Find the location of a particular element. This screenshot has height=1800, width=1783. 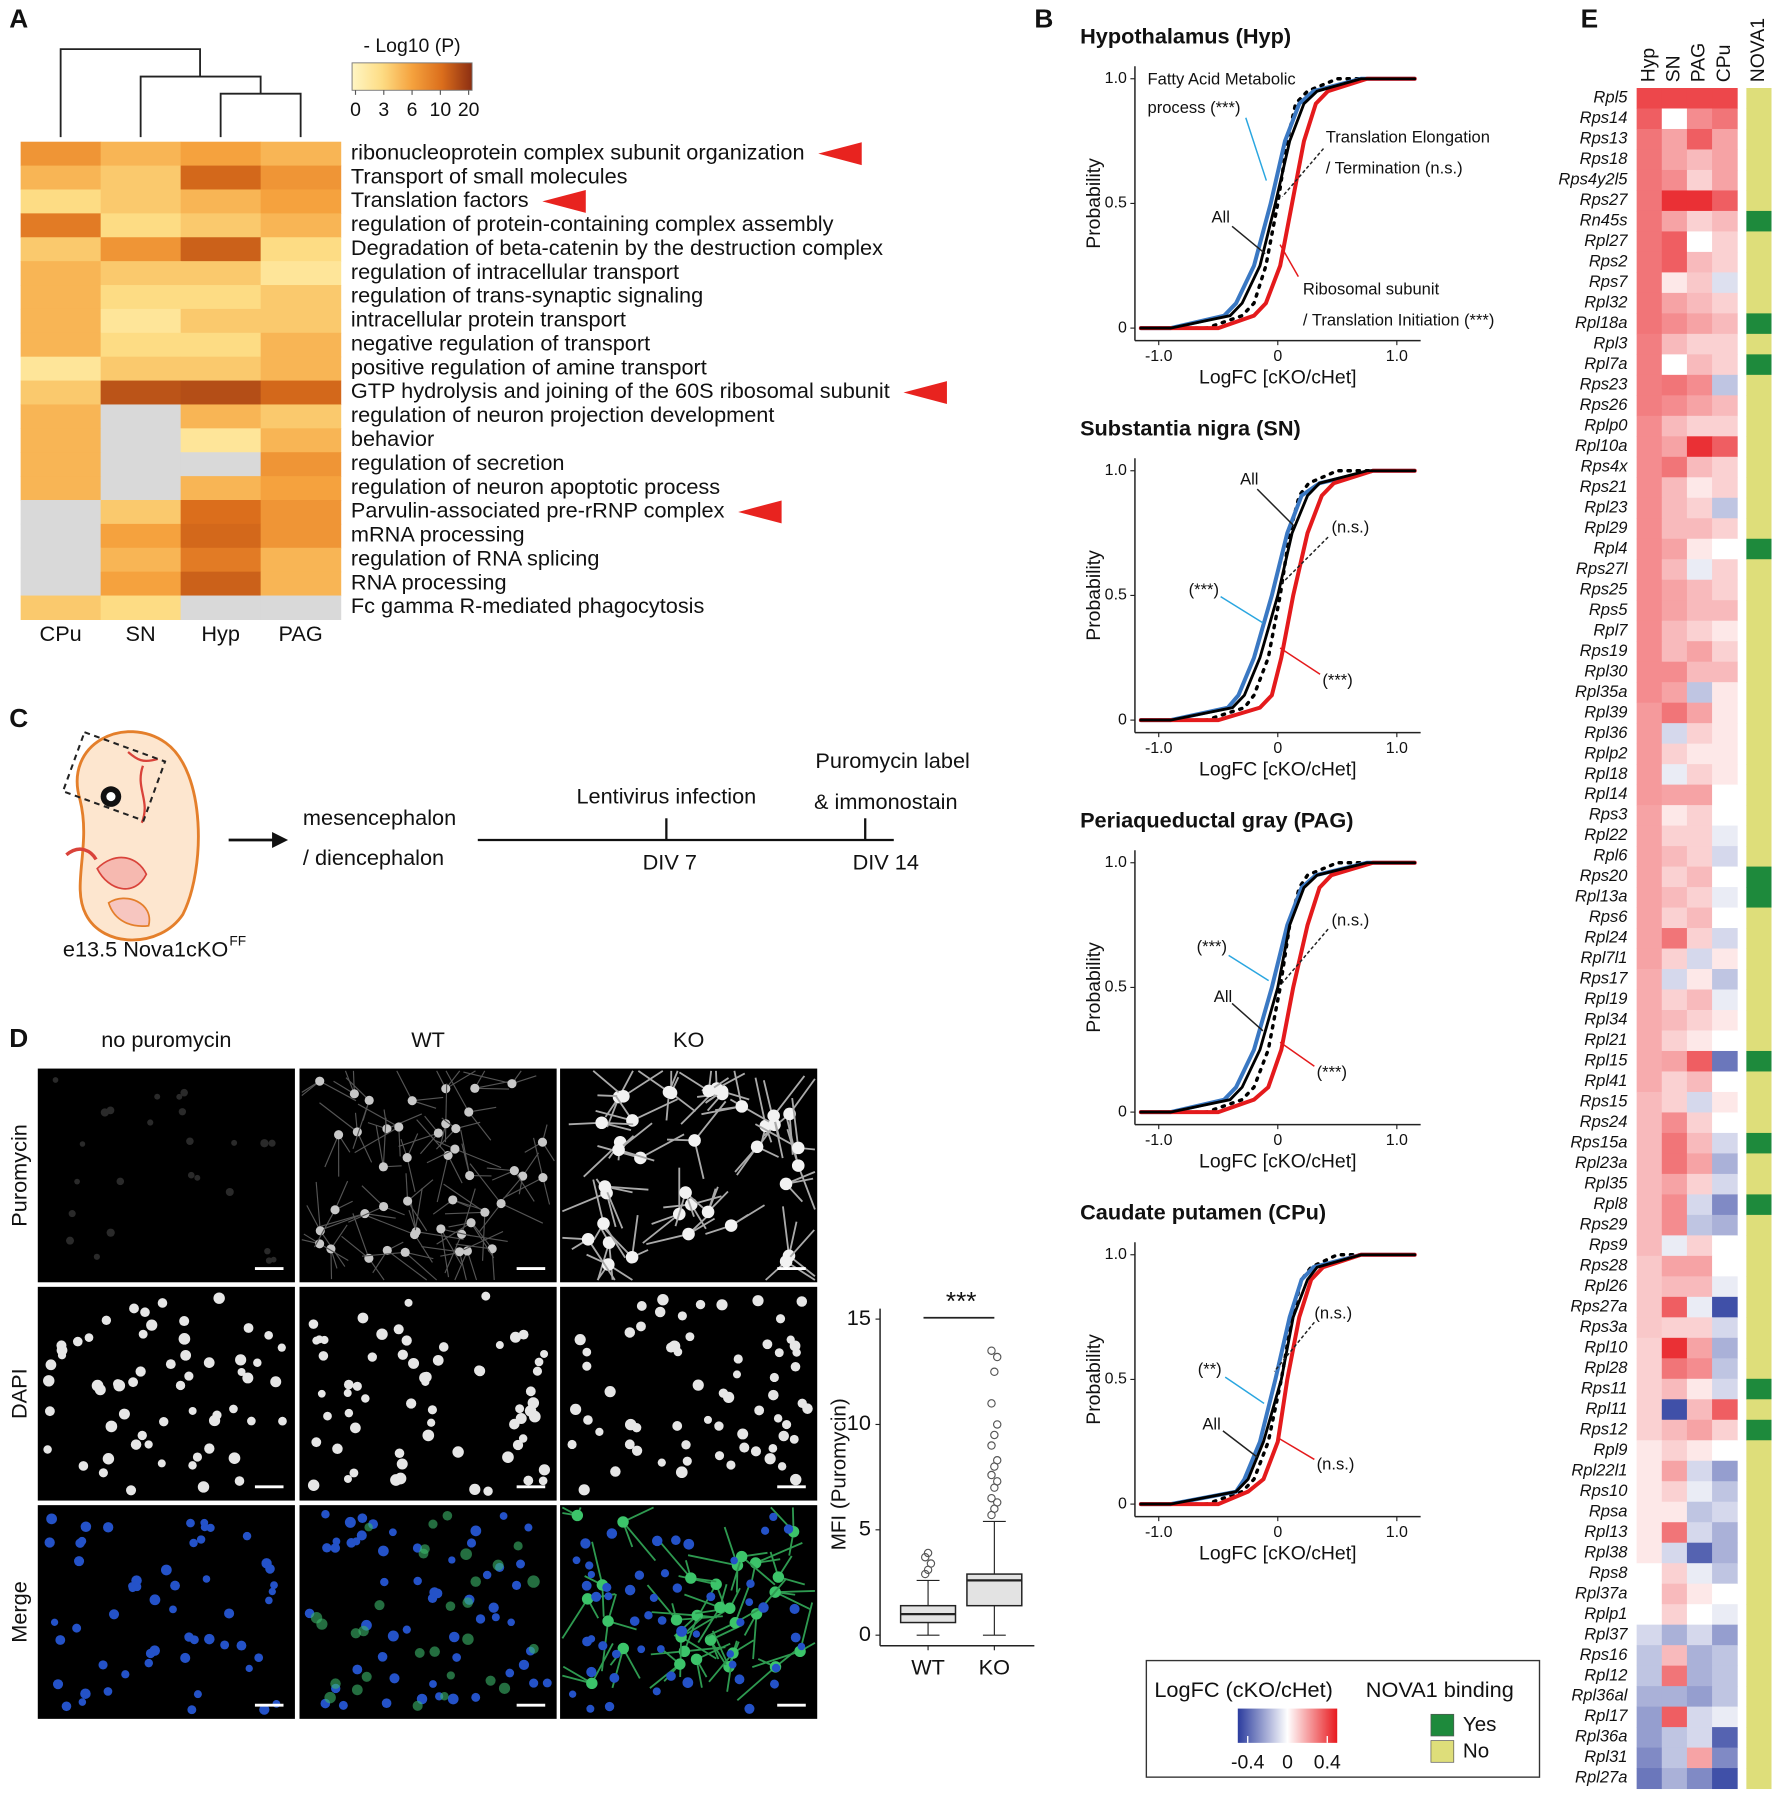

gene-label: Rps27l is located at coordinates (1602, 568).